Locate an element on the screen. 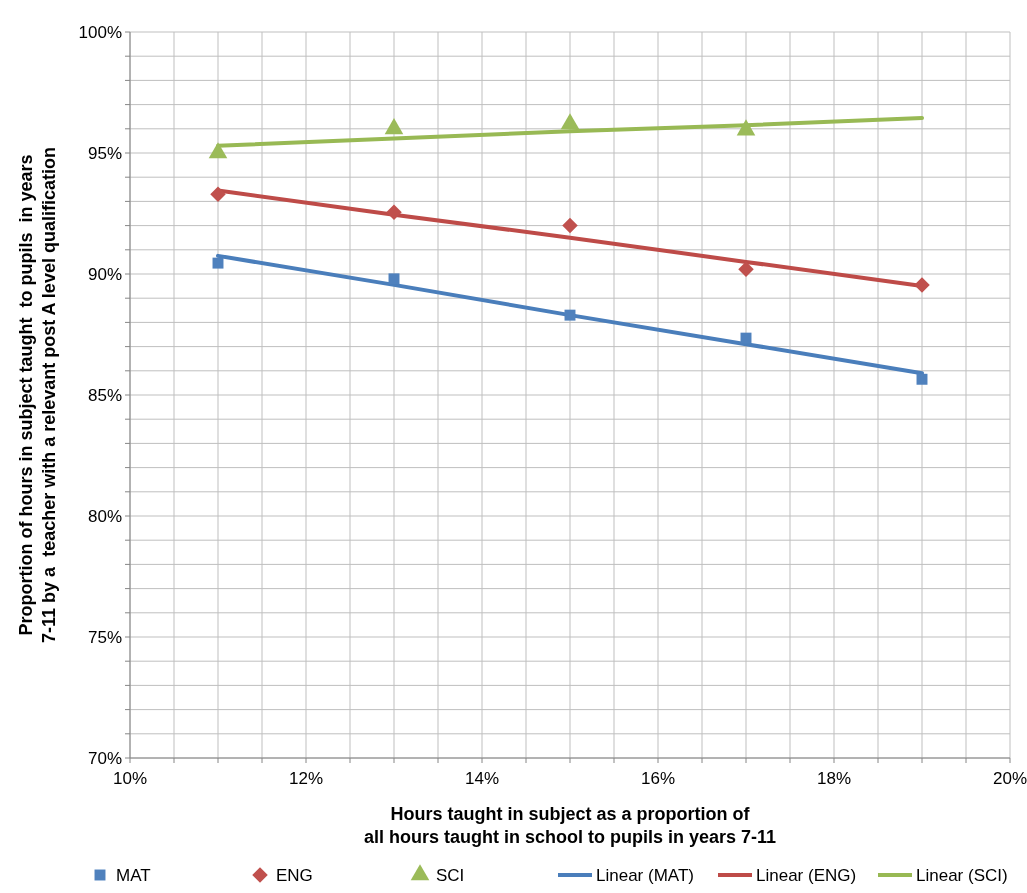  y-tick-label: 90% is located at coordinates (104, 274).